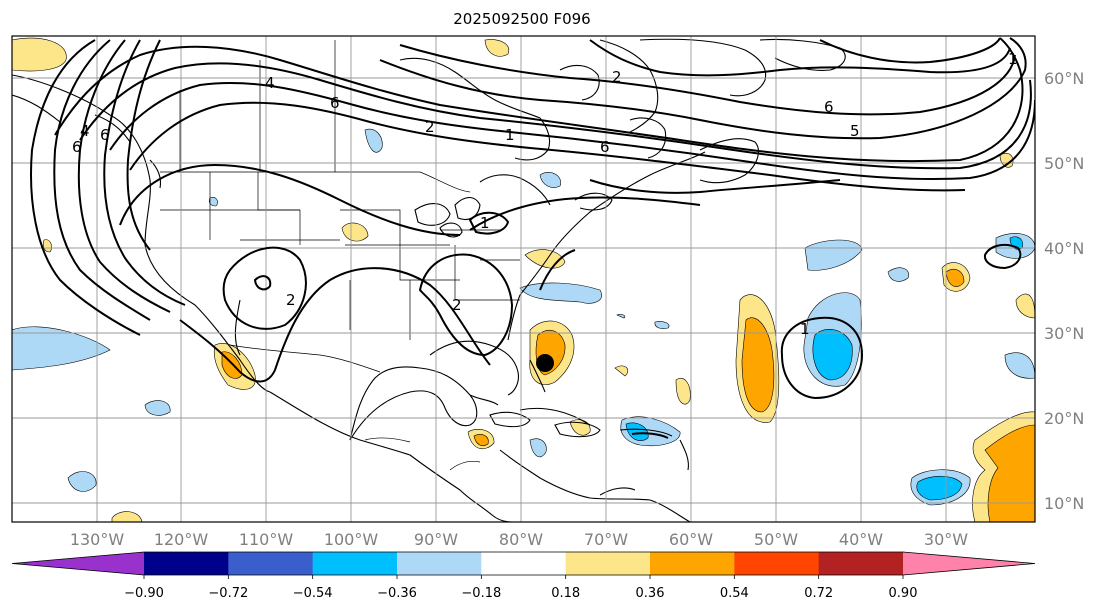  What do you see at coordinates (266, 539) in the screenshot?
I see `lon-tick-label: 110°W` at bounding box center [266, 539].